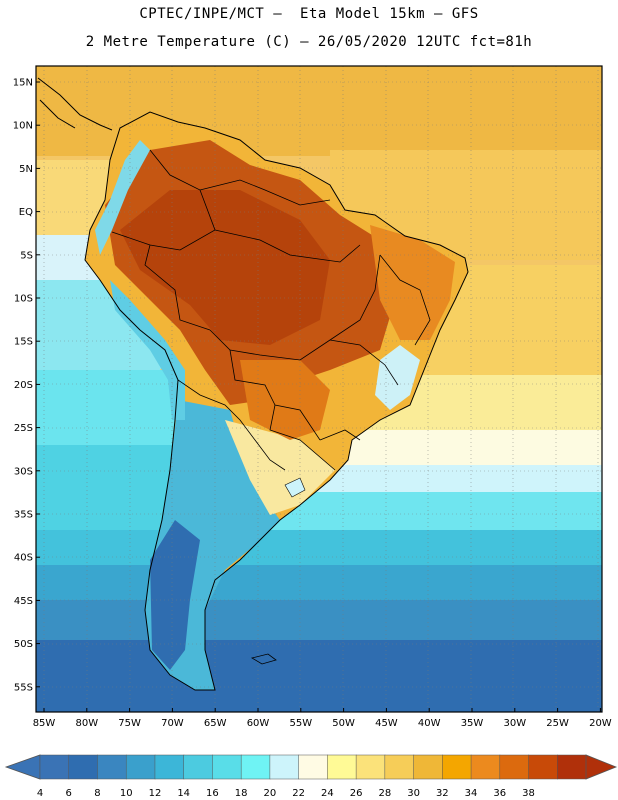 This screenshot has height=800, width=618. What do you see at coordinates (295, 487) in the screenshot?
I see `lagoa-dos-patos` at bounding box center [295, 487].